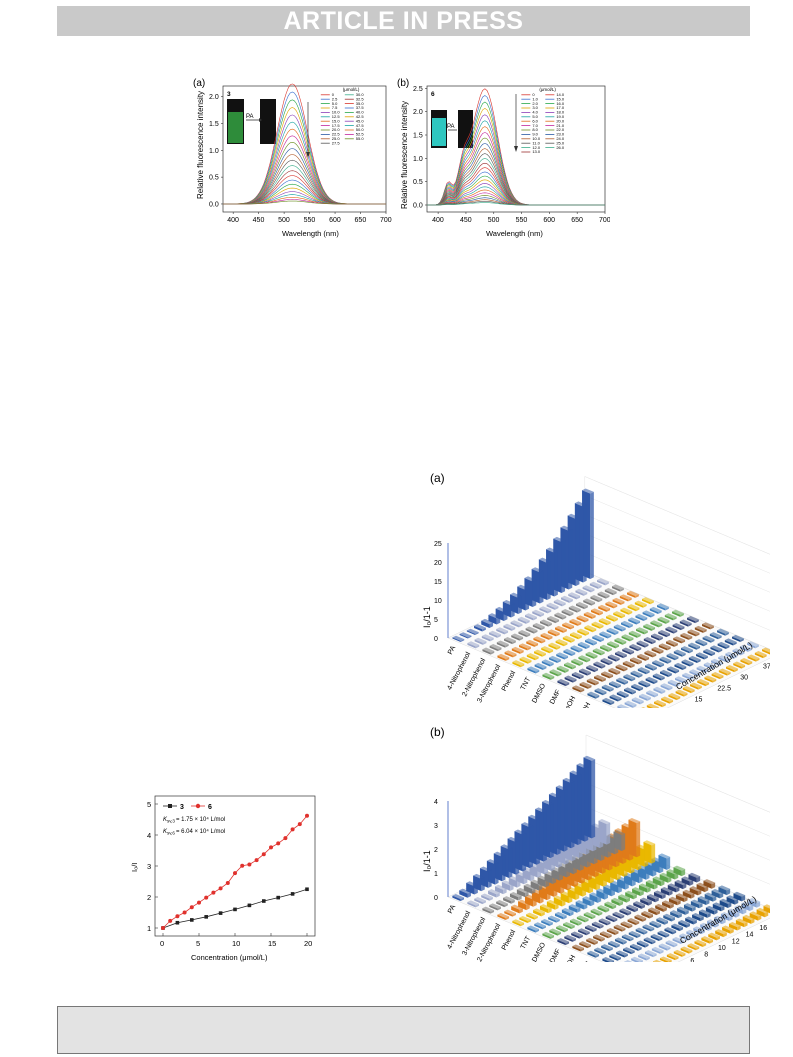 Image resolution: width=793 pixels, height=1057 pixels. Describe the element at coordinates (418, 136) in the screenshot. I see `y-tick-label: 1.5` at that location.